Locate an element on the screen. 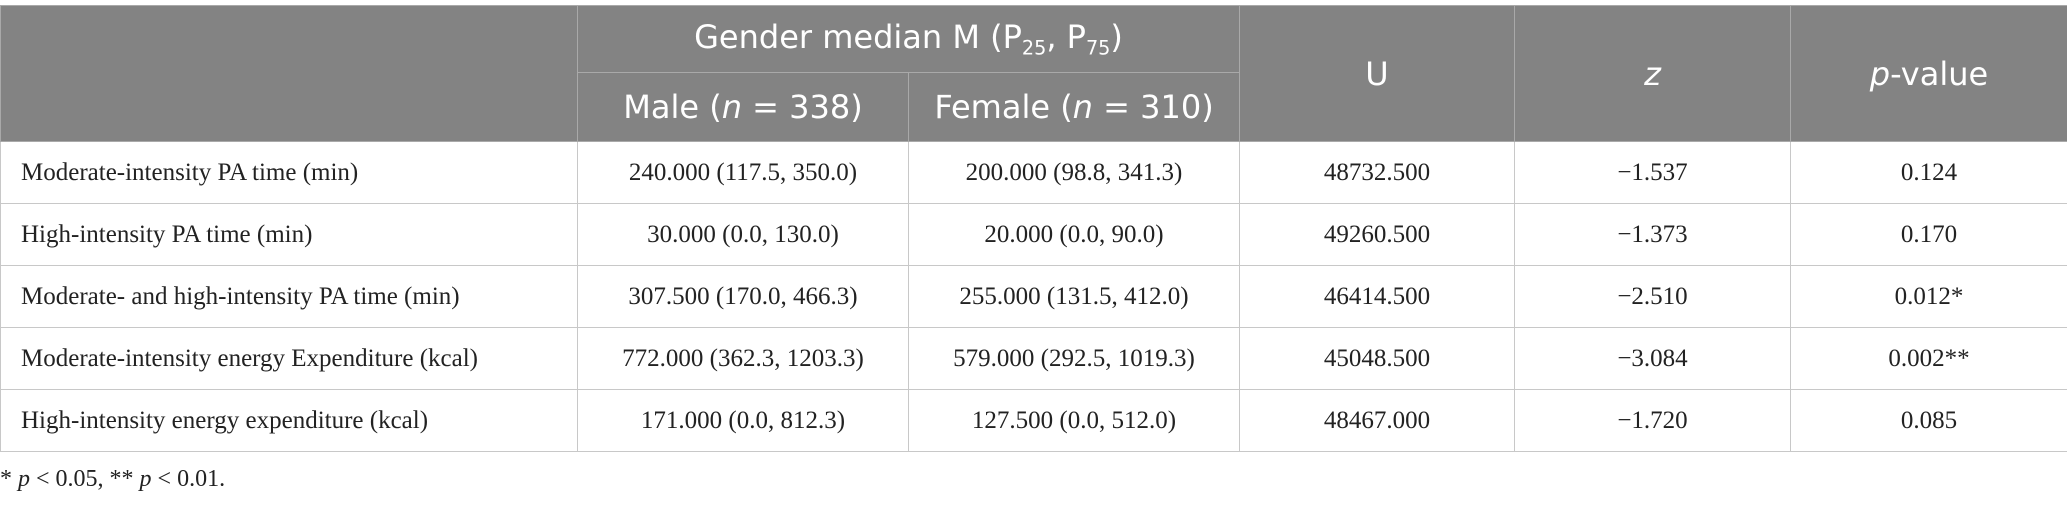  header-cell: z is located at coordinates (1652, 73).